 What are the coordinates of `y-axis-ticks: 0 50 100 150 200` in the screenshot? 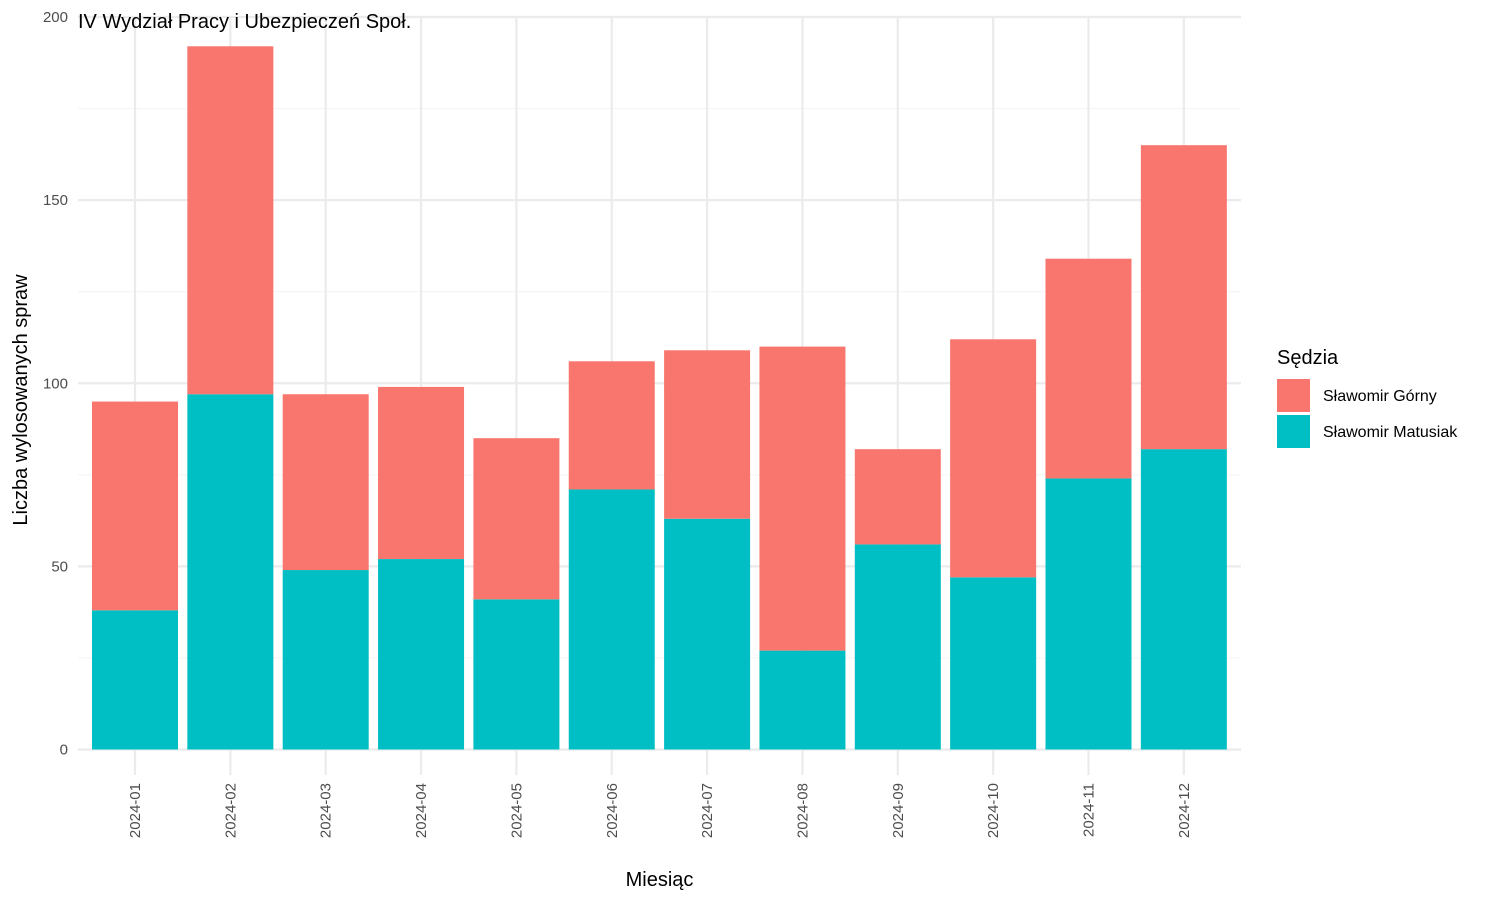 It's located at (55, 384).